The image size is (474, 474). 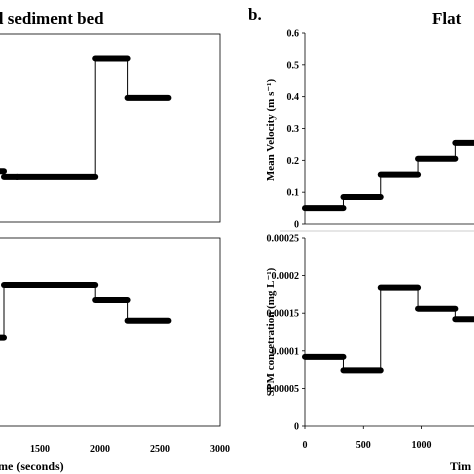 I want to click on right-top-ylabel: Mean Velocity (m s⁻¹), so click(x=271, y=130).